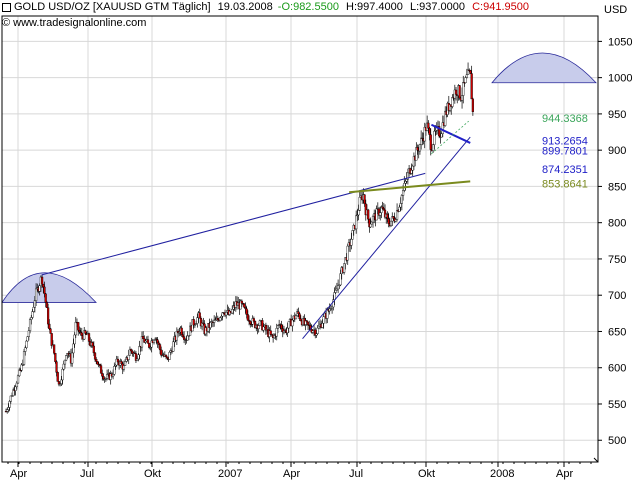  Describe the element at coordinates (112, 7) in the screenshot. I see `symbol-label: GOLD USD/OZ [XAUUSD GTM Täglich]` at that location.